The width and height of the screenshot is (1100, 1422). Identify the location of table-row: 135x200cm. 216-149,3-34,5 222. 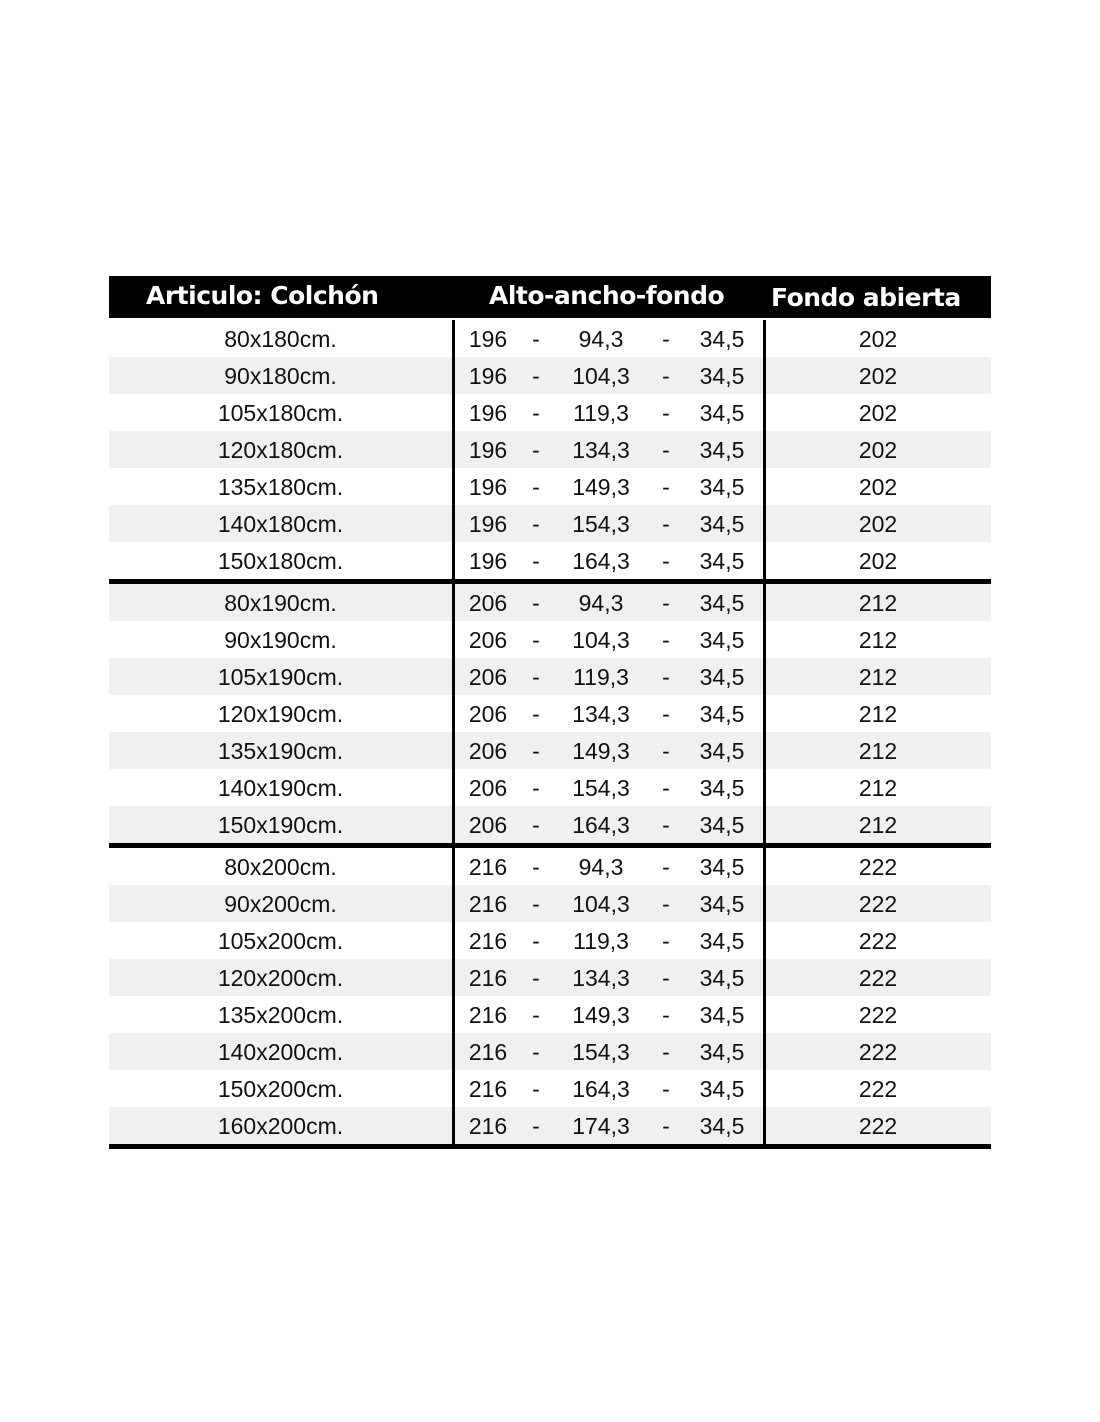
(550, 1014).